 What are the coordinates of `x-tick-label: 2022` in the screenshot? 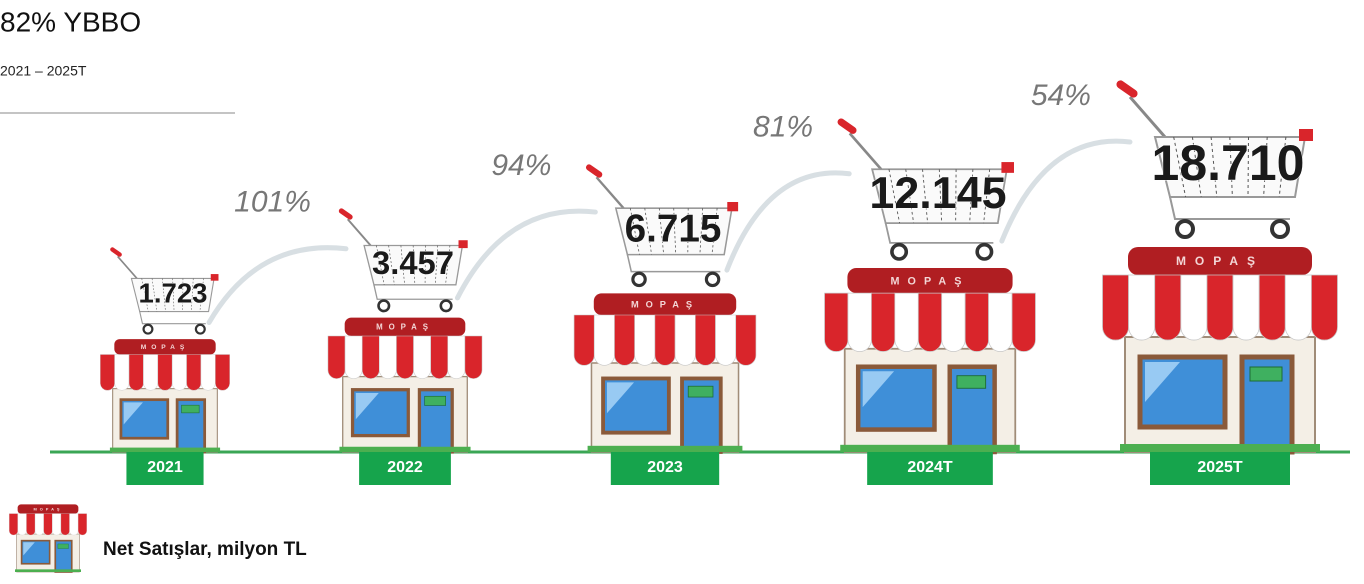 It's located at (405, 467).